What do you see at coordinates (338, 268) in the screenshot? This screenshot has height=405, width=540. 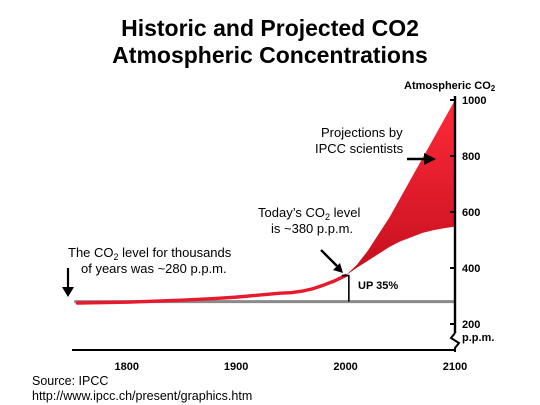 I see `today-arrow-head` at bounding box center [338, 268].